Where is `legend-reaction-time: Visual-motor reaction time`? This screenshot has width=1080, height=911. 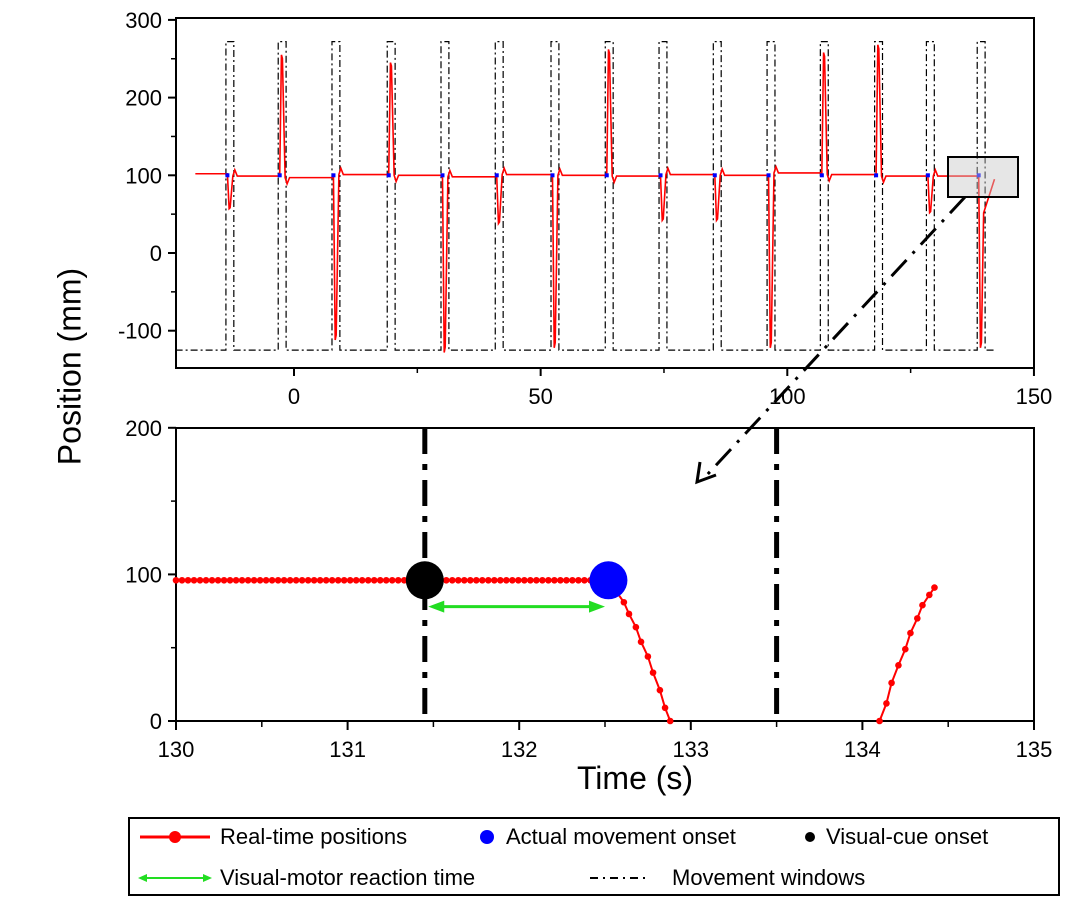
legend-reaction-time: Visual-motor reaction time is located at coordinates (348, 877).